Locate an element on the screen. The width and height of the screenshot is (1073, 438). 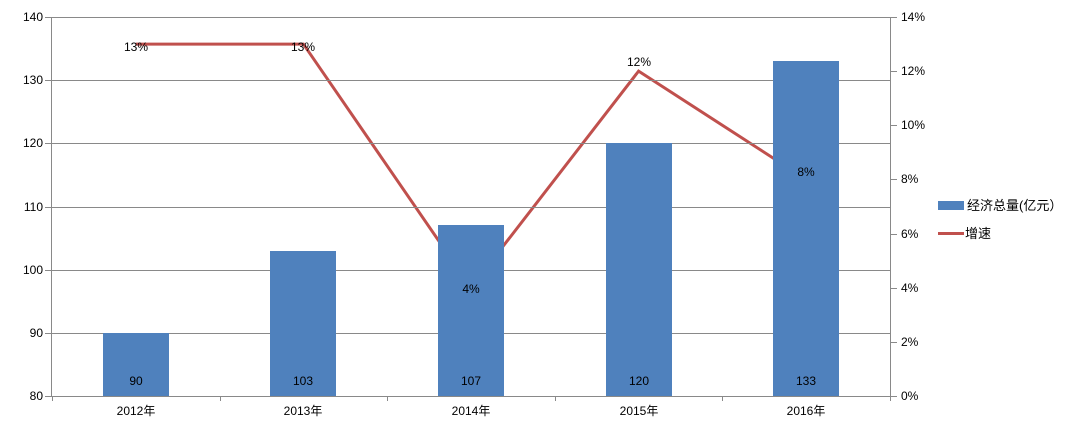
x-axis-label: 2015年 is located at coordinates (639, 411).